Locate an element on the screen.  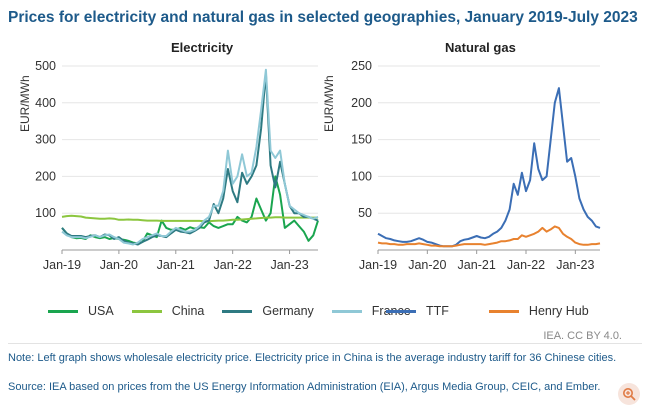
gas-series-henry-hub is located at coordinates (489, 236).